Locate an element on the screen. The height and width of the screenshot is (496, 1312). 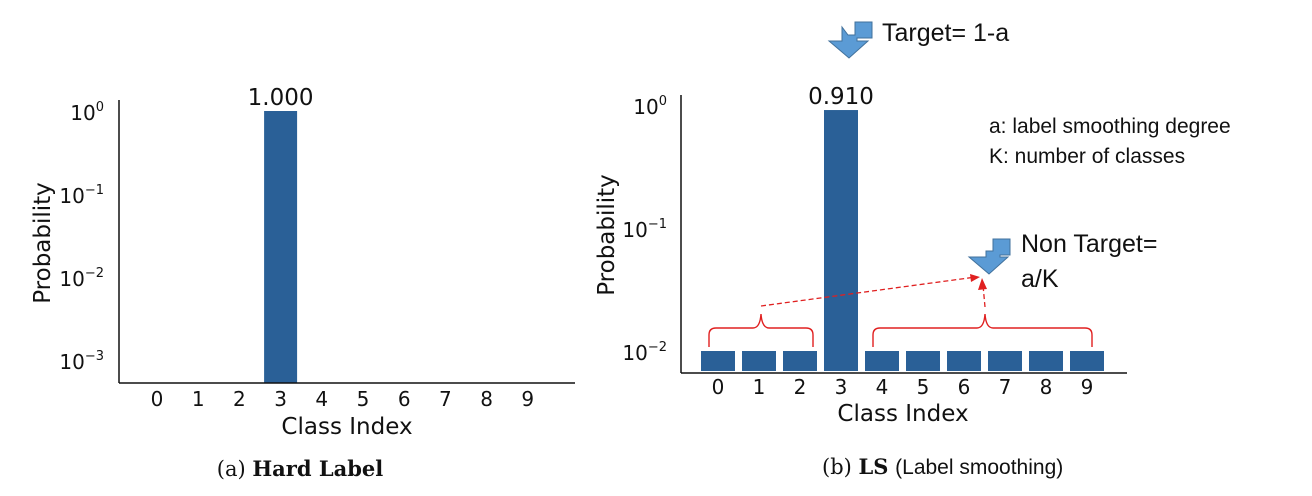
hard-label-ytick-label: 10⁻¹ is located at coordinates (81, 195).